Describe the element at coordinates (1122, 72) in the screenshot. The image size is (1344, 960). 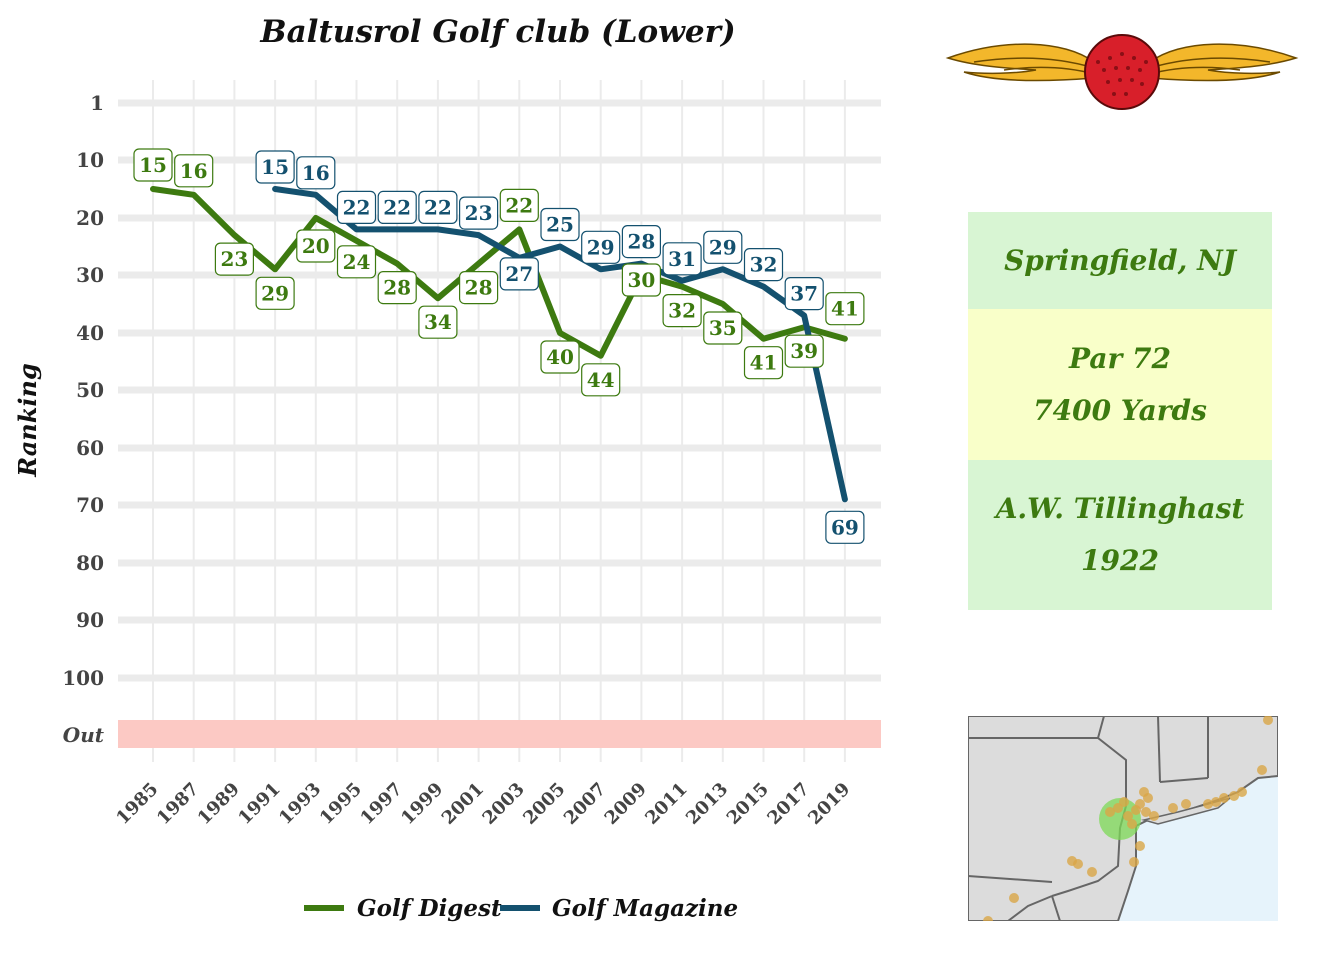
I see `winged-golf-ball-icon` at that location.